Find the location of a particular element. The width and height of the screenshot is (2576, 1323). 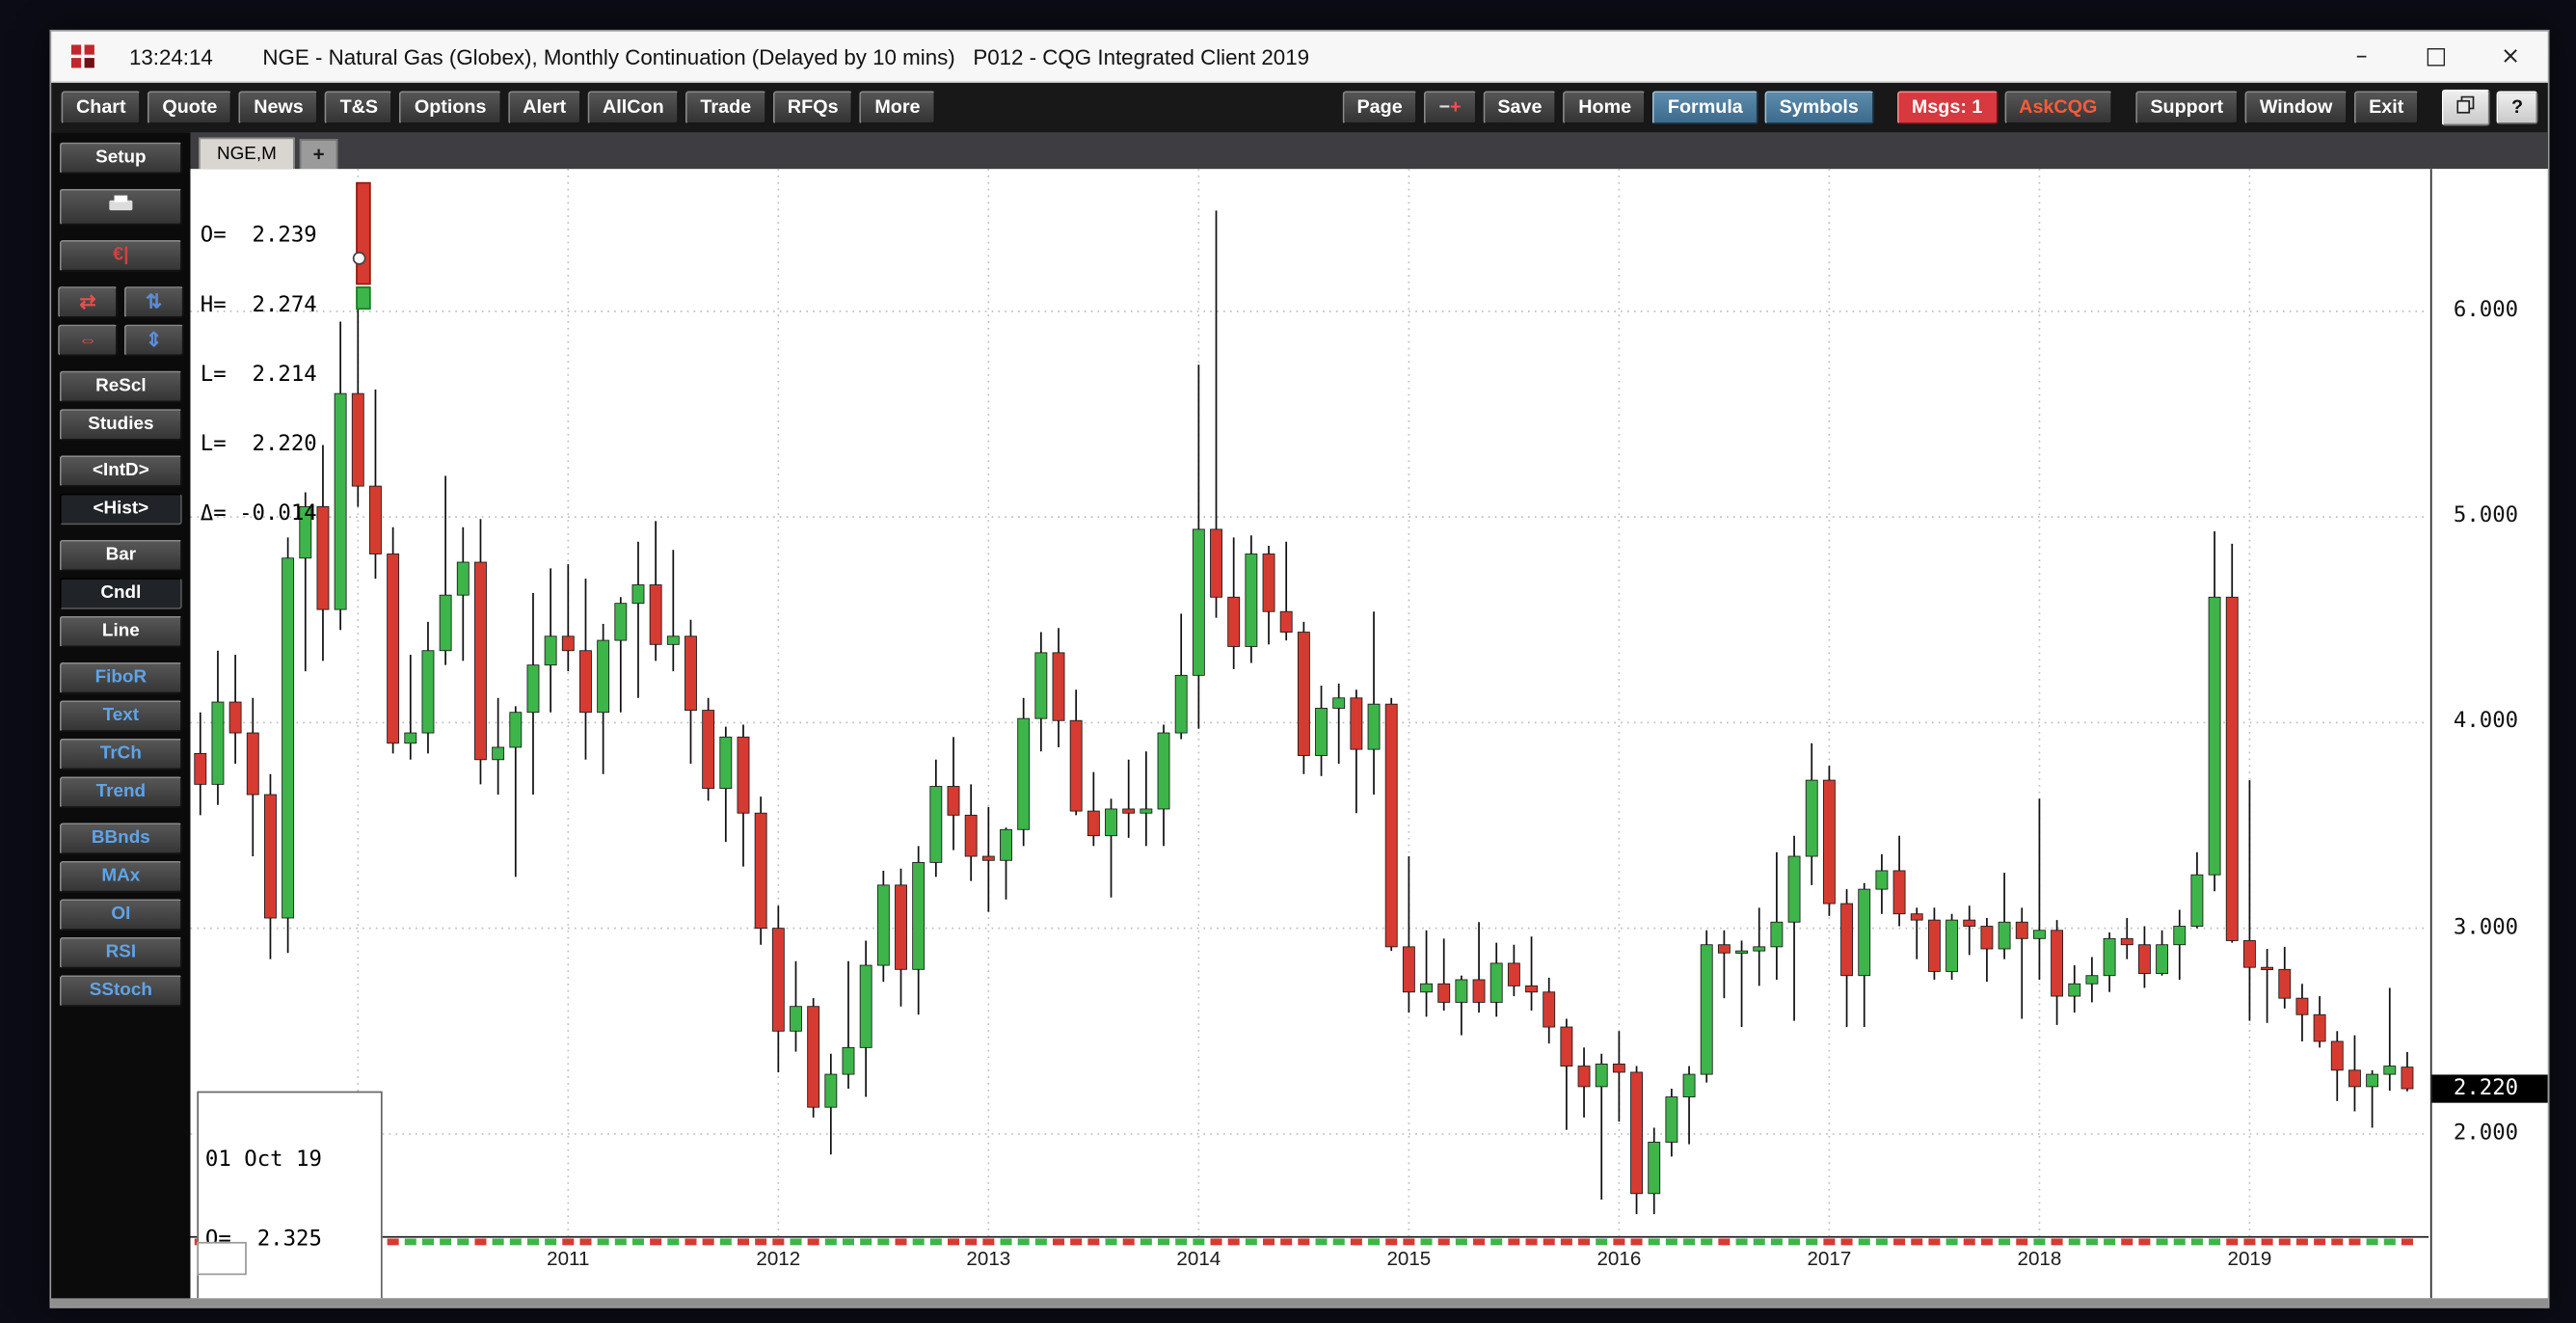

menu-allcon-button: AllCon is located at coordinates (634, 107).